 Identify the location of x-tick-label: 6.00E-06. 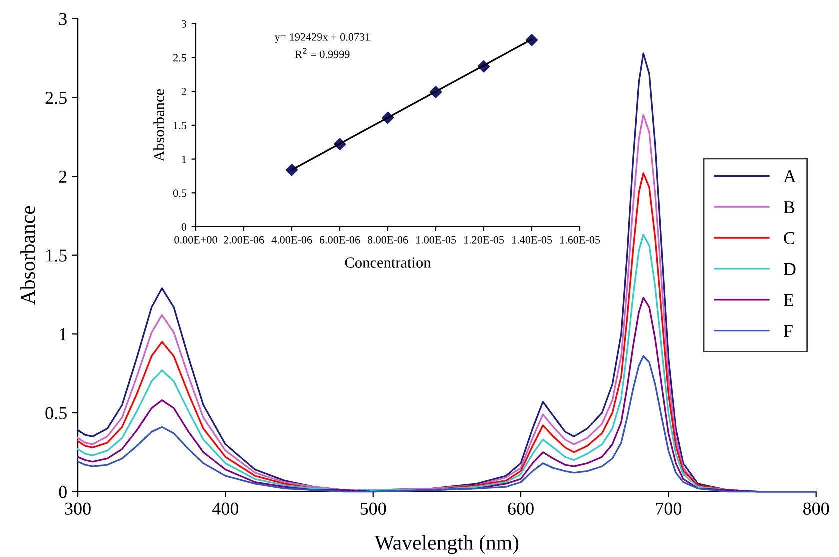
(340, 240).